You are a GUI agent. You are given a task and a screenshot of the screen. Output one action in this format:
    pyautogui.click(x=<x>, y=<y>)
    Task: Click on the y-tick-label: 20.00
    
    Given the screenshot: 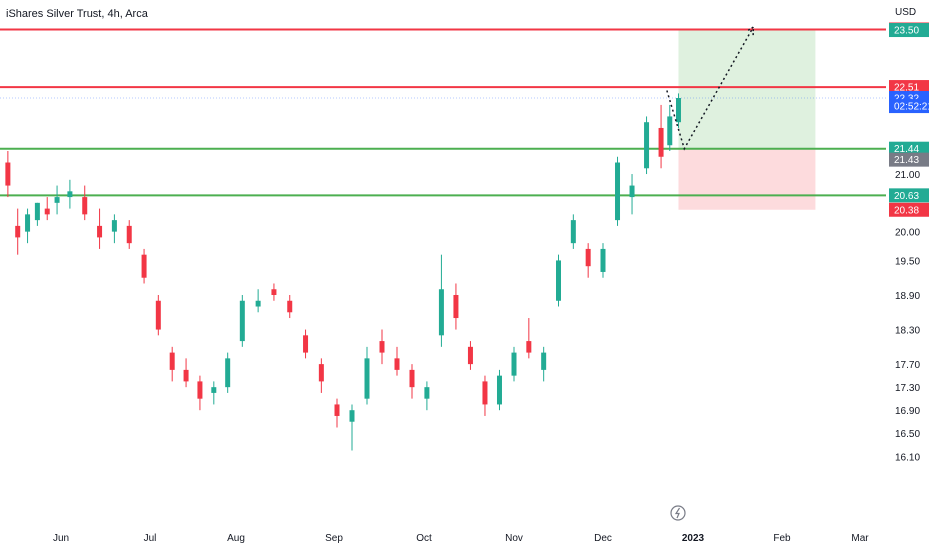 What is the action you would take?
    pyautogui.click(x=907, y=233)
    